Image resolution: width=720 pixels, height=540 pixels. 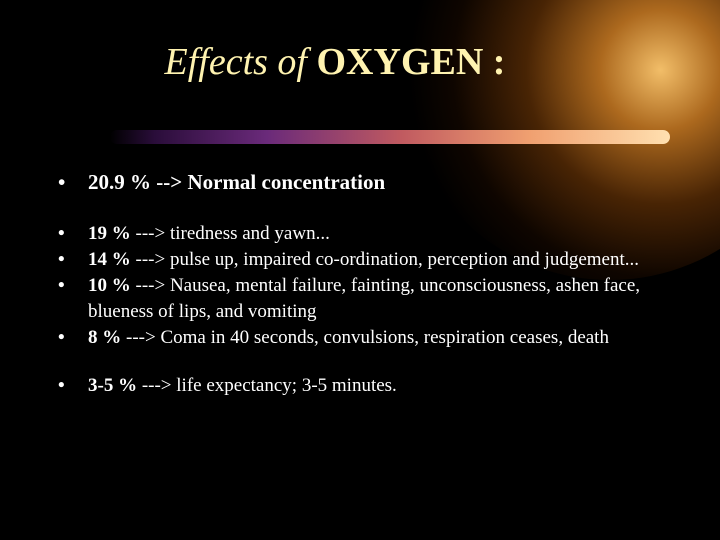 What do you see at coordinates (271, 182) in the screenshot?
I see `bullet-text: --> Normal concentration` at bounding box center [271, 182].